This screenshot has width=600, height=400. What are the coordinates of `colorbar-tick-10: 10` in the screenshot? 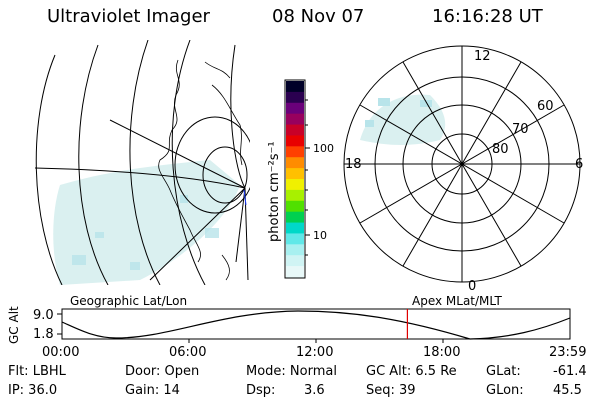 It's located at (320, 235).